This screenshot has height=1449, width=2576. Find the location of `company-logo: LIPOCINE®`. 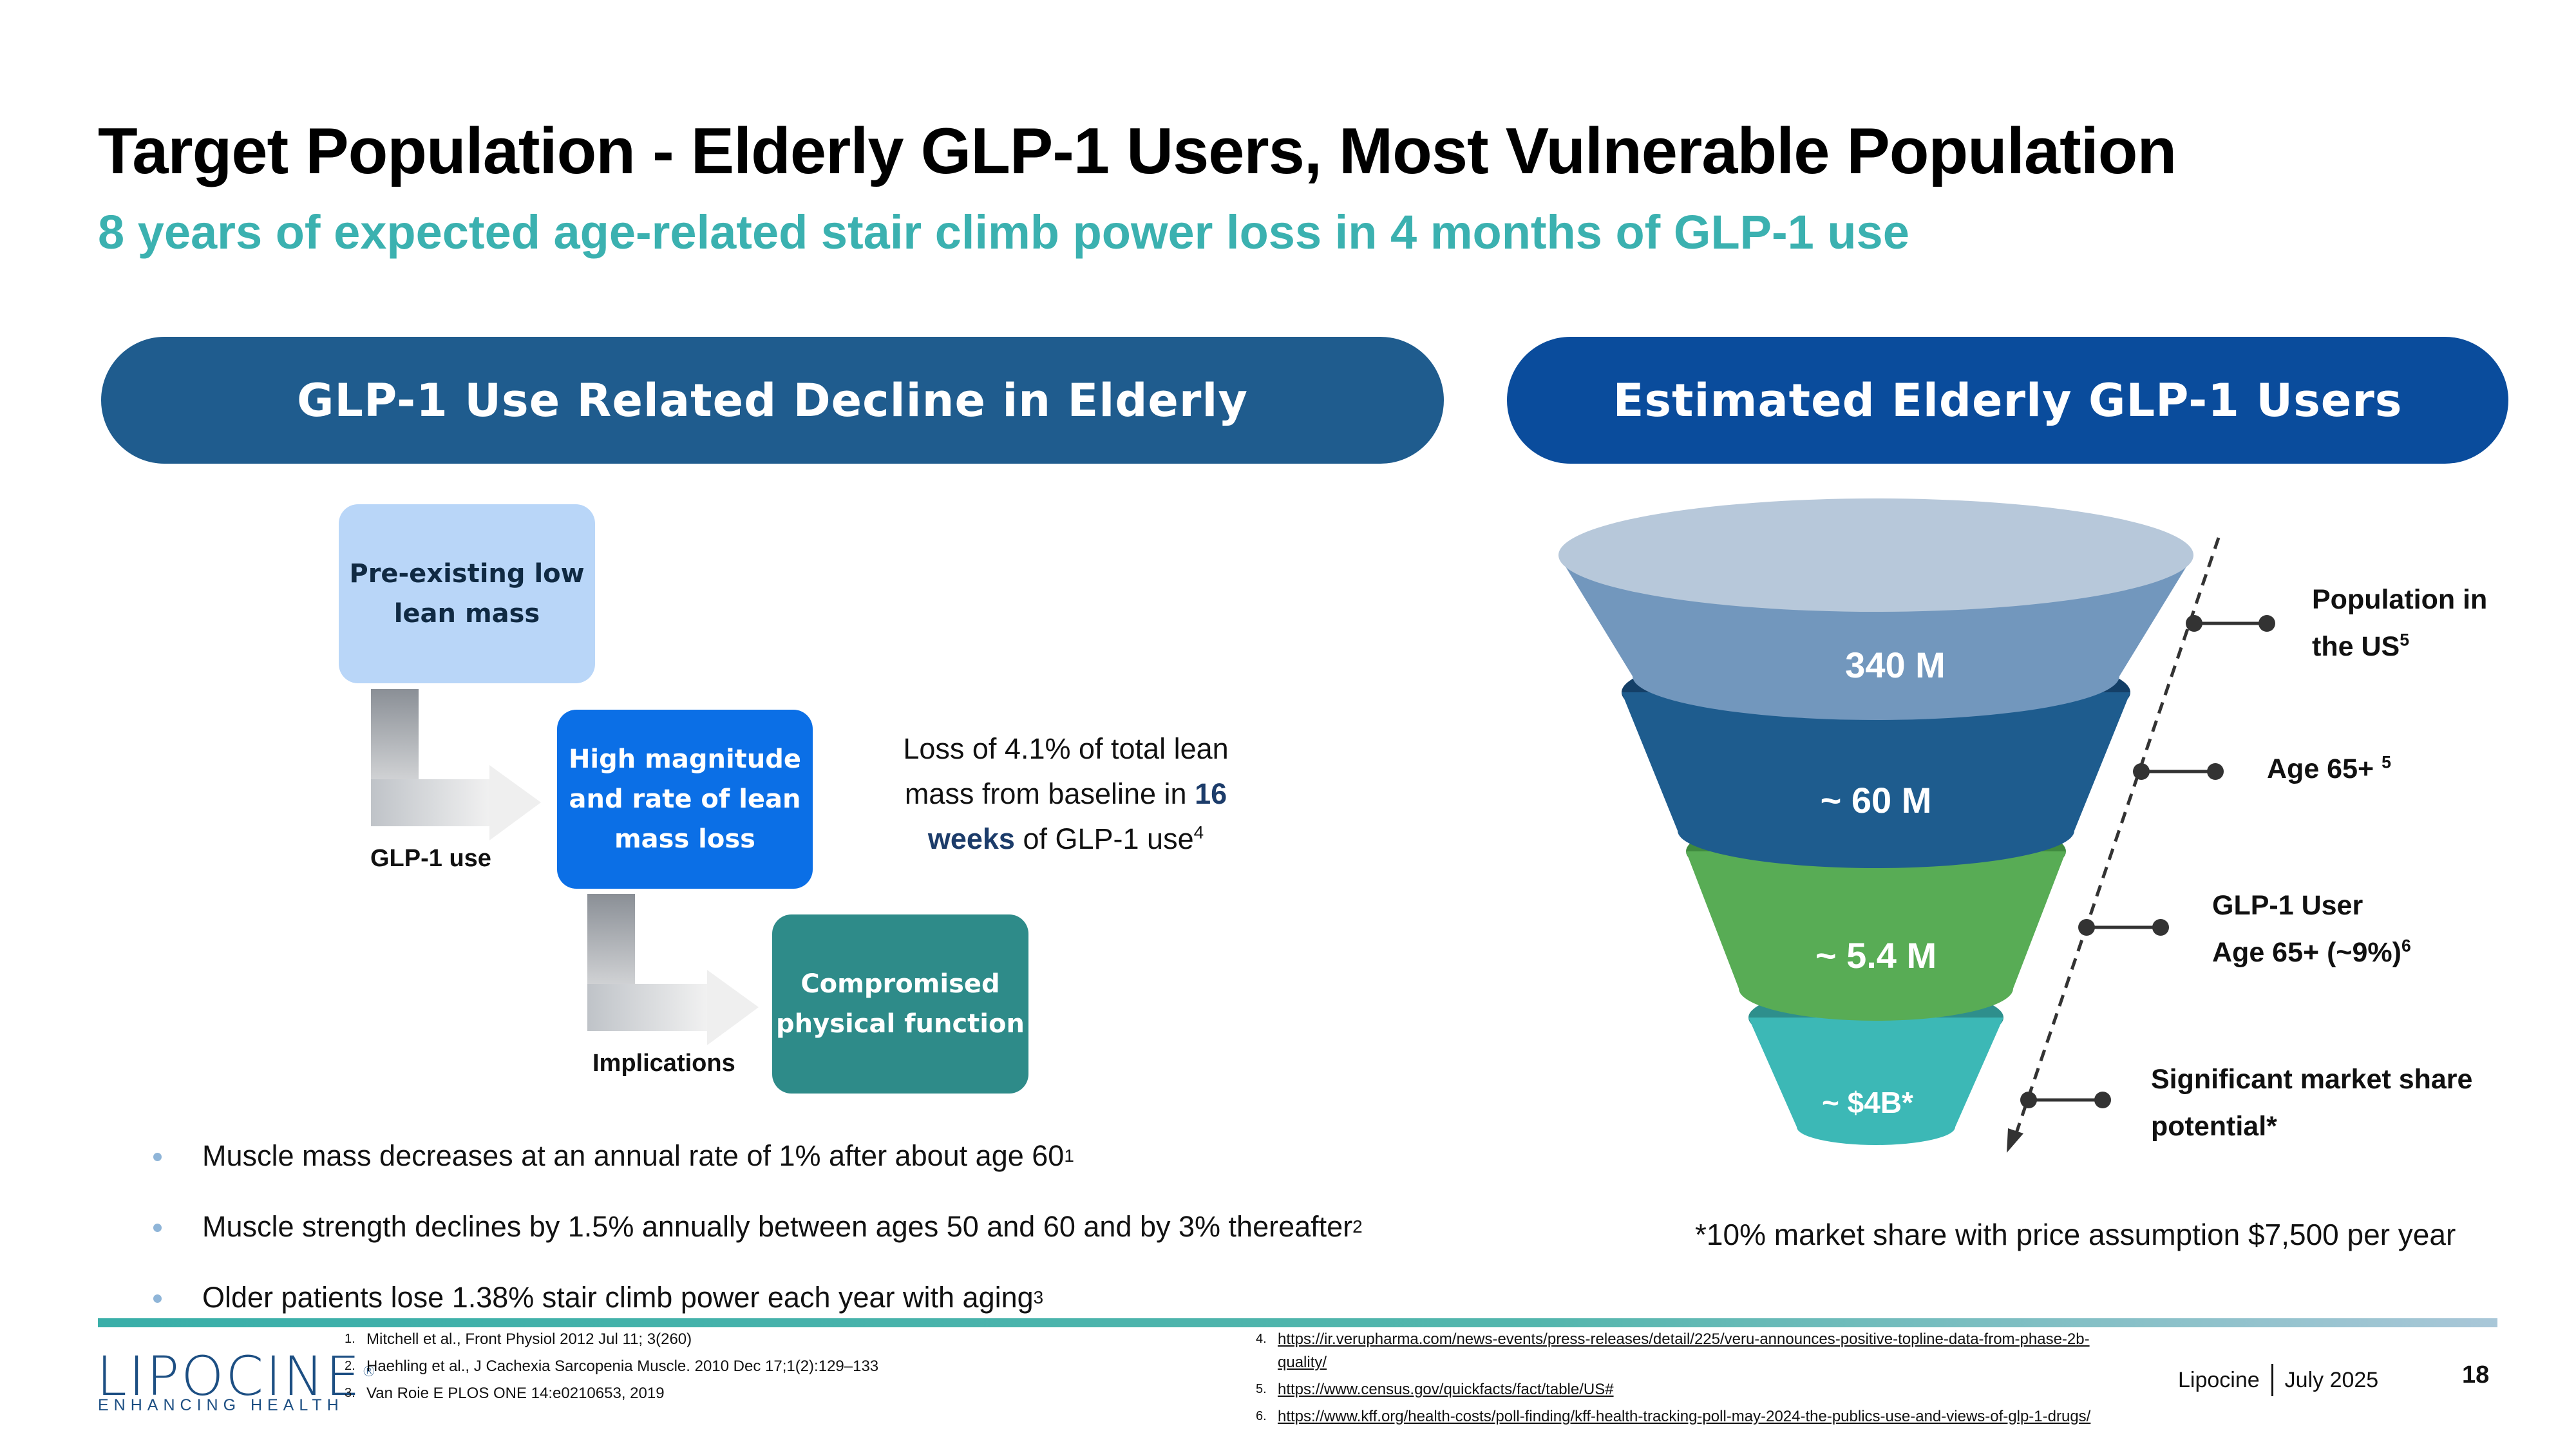

company-logo: LIPOCINE® is located at coordinates (238, 1376).